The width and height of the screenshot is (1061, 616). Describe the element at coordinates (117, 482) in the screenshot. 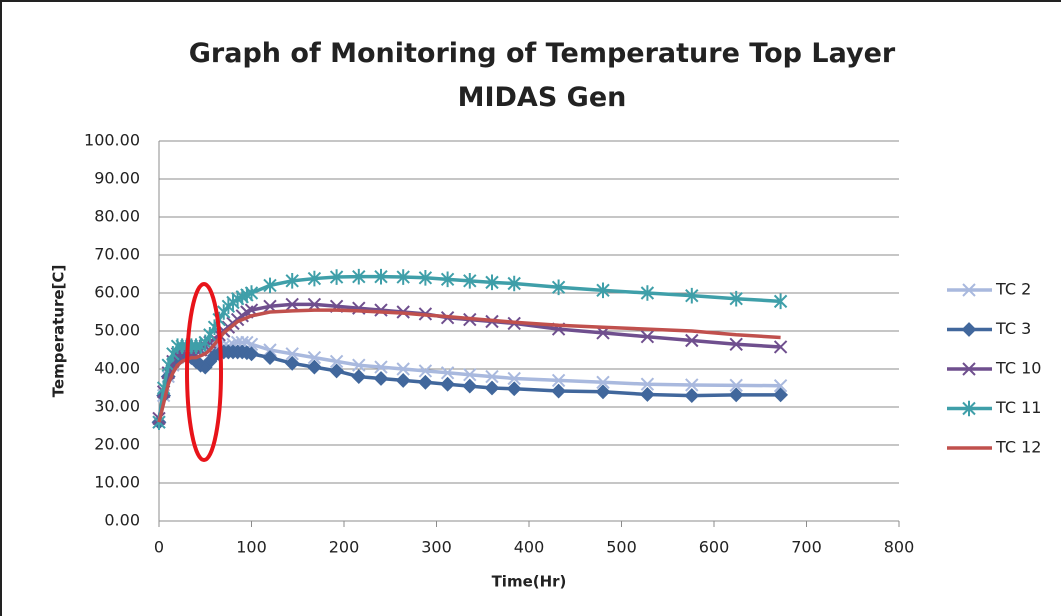

I see `y-tick-label: 10.00` at that location.